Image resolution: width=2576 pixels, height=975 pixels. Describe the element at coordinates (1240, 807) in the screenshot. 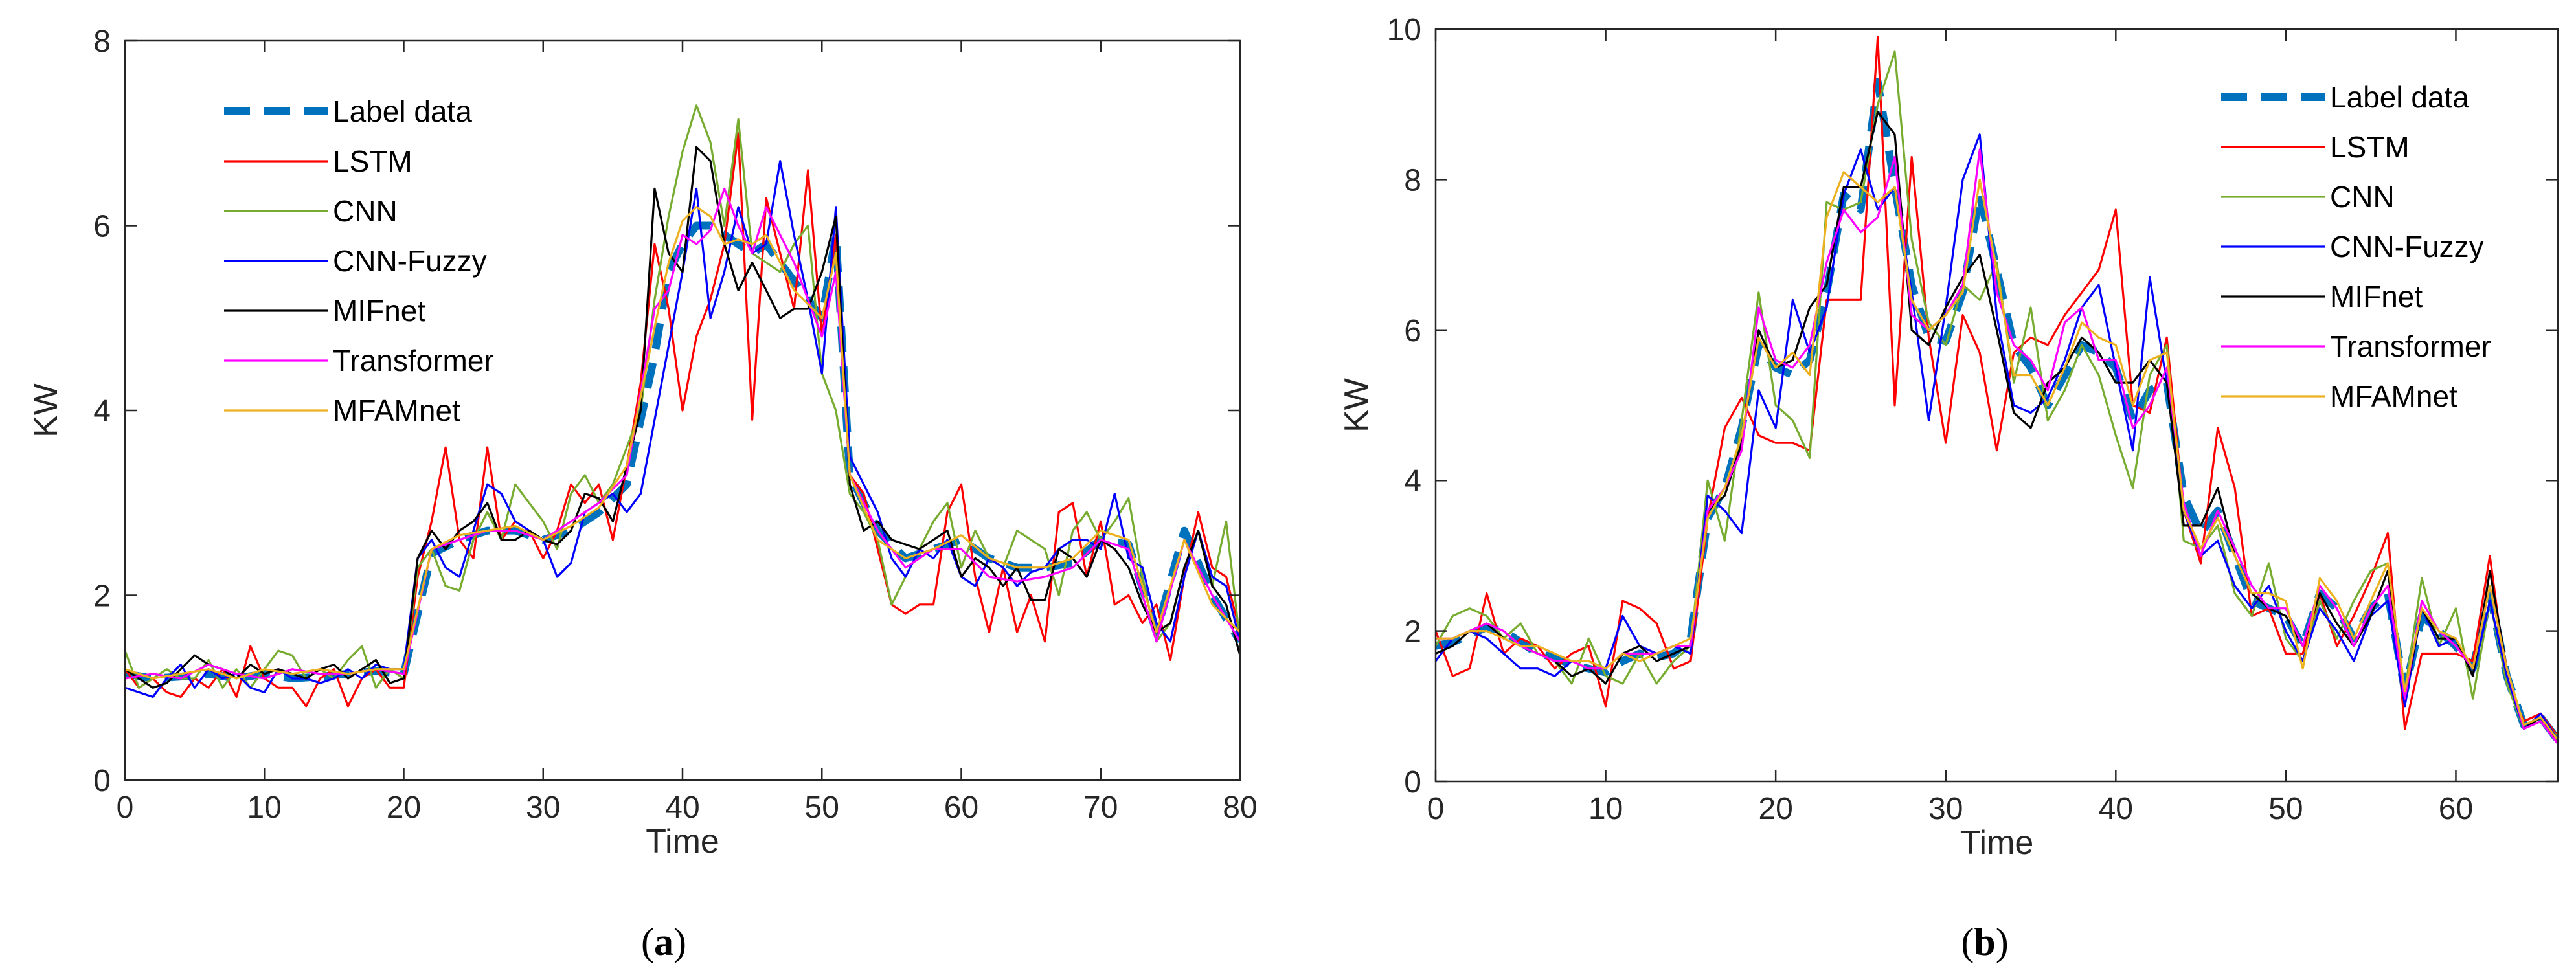

I see `x-tick-label: 80` at that location.